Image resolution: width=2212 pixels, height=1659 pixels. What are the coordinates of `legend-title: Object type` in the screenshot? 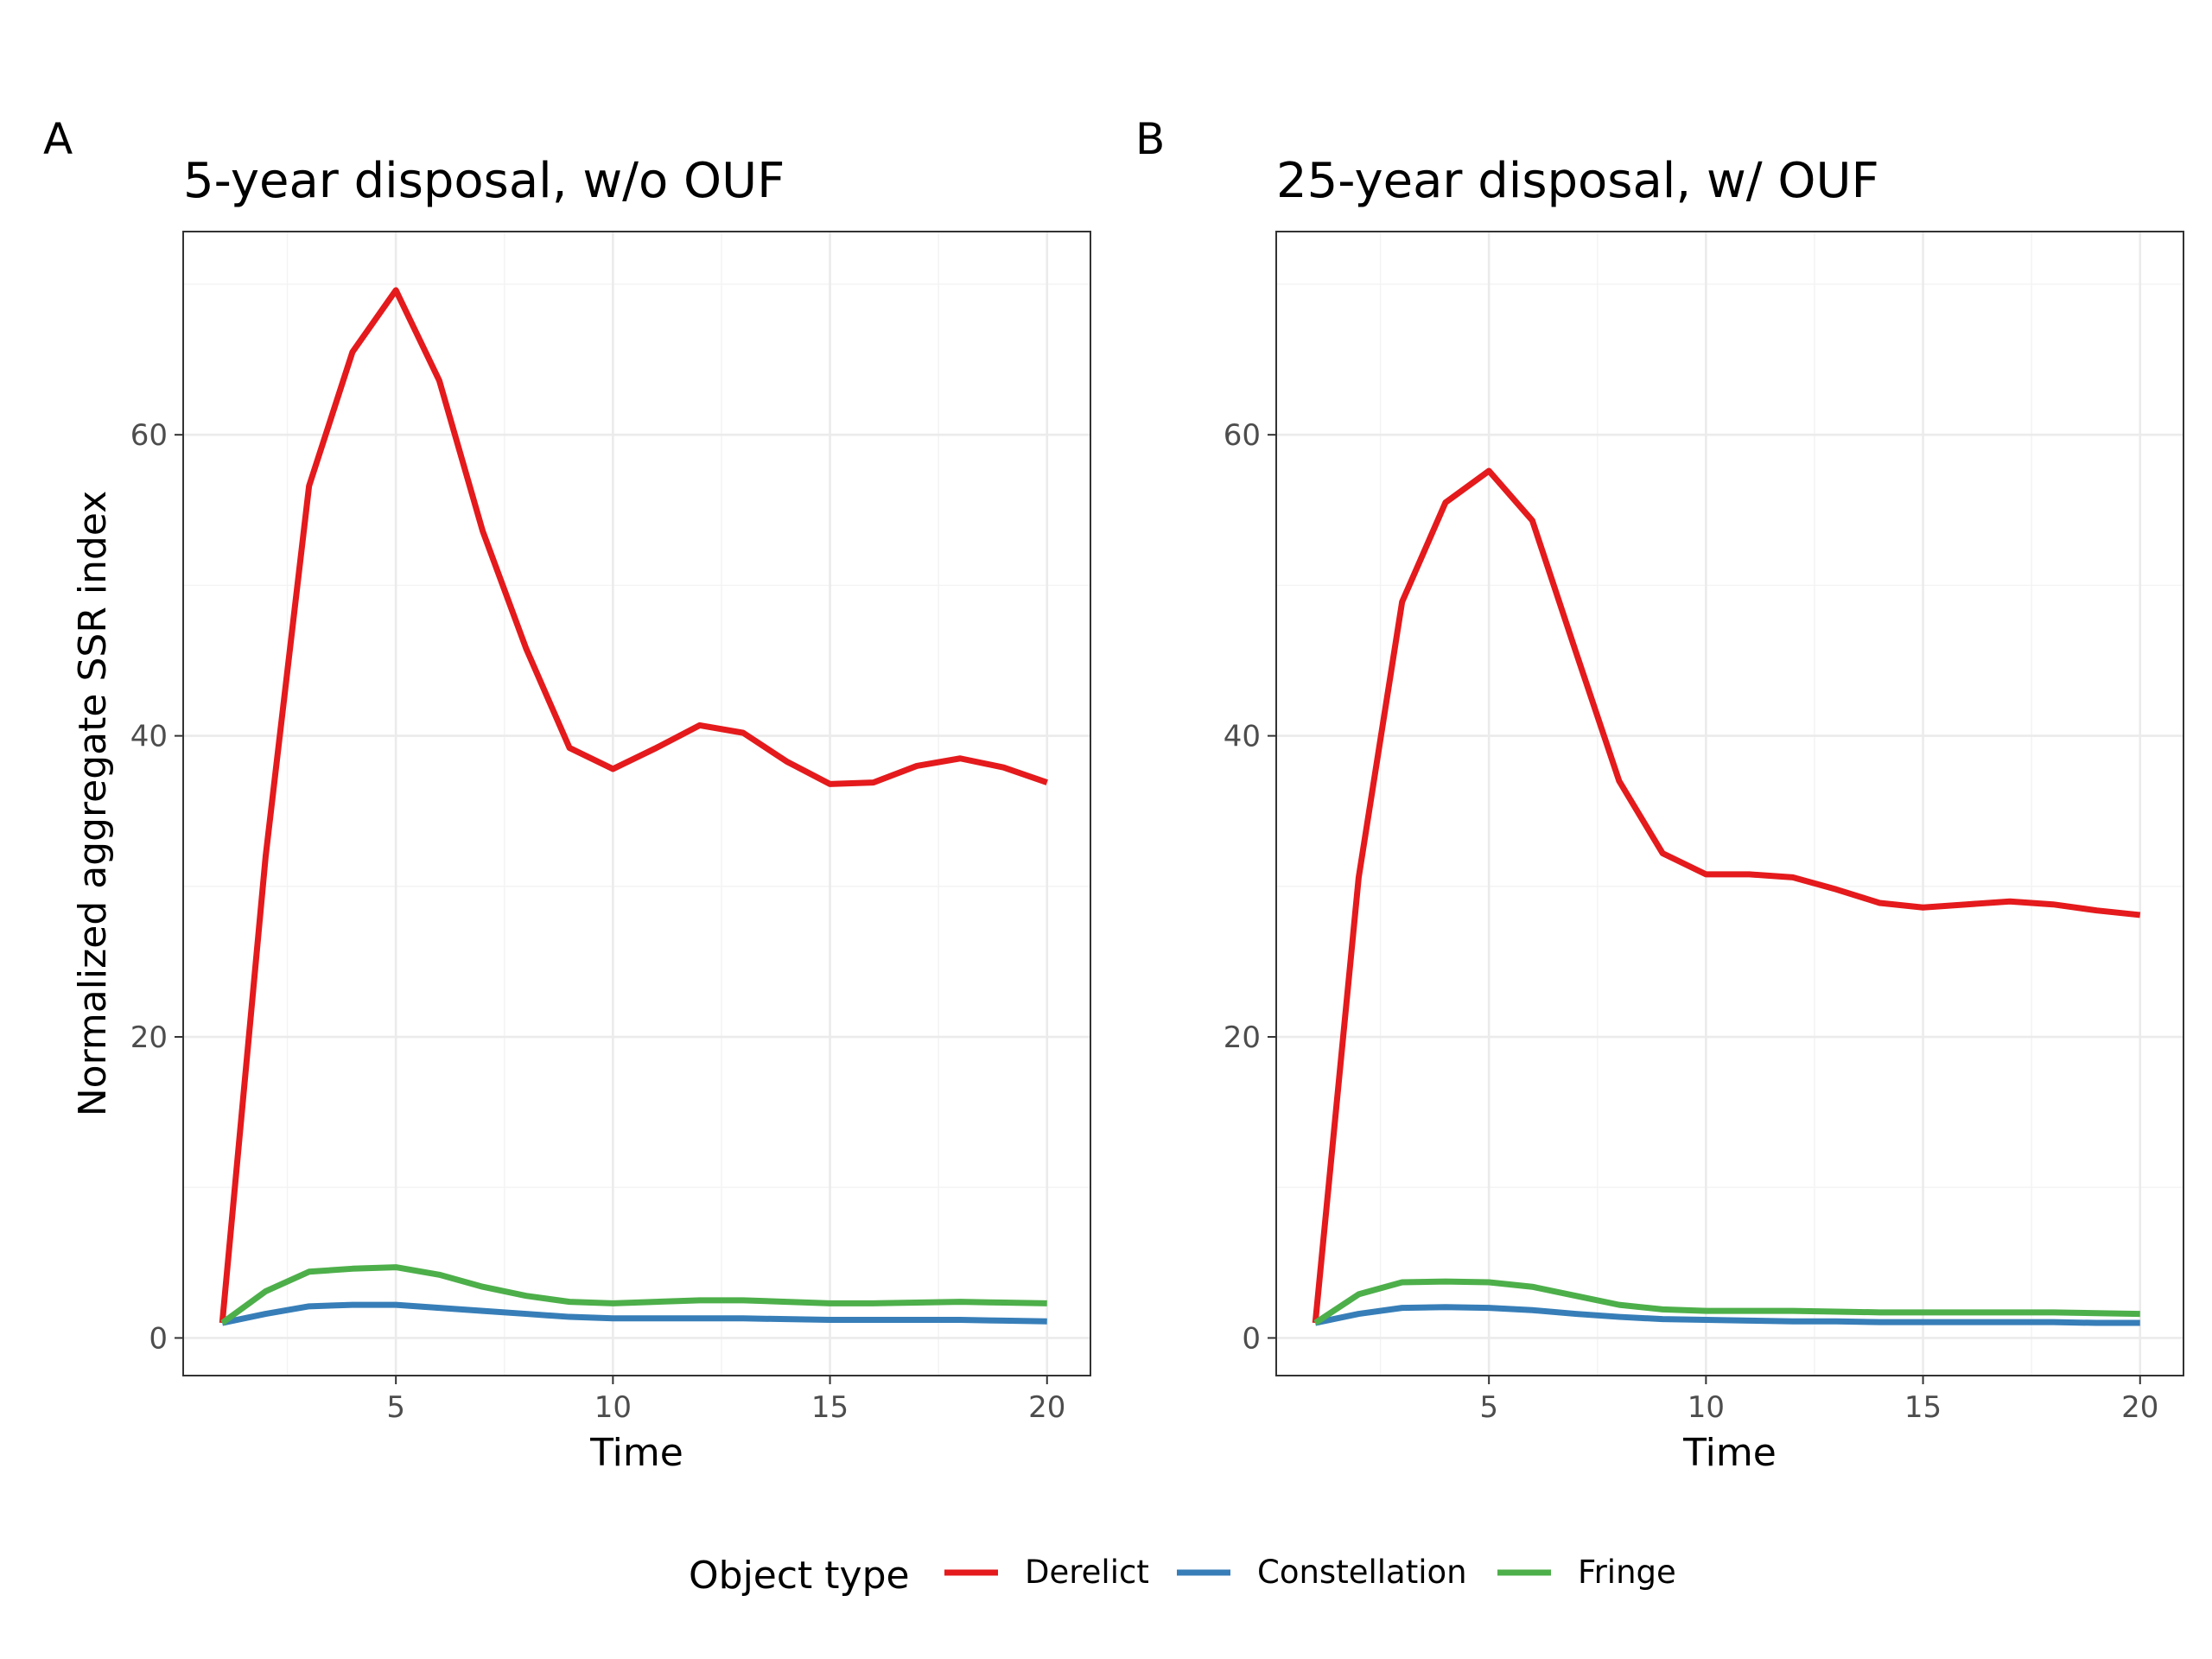 It's located at (799, 1576).